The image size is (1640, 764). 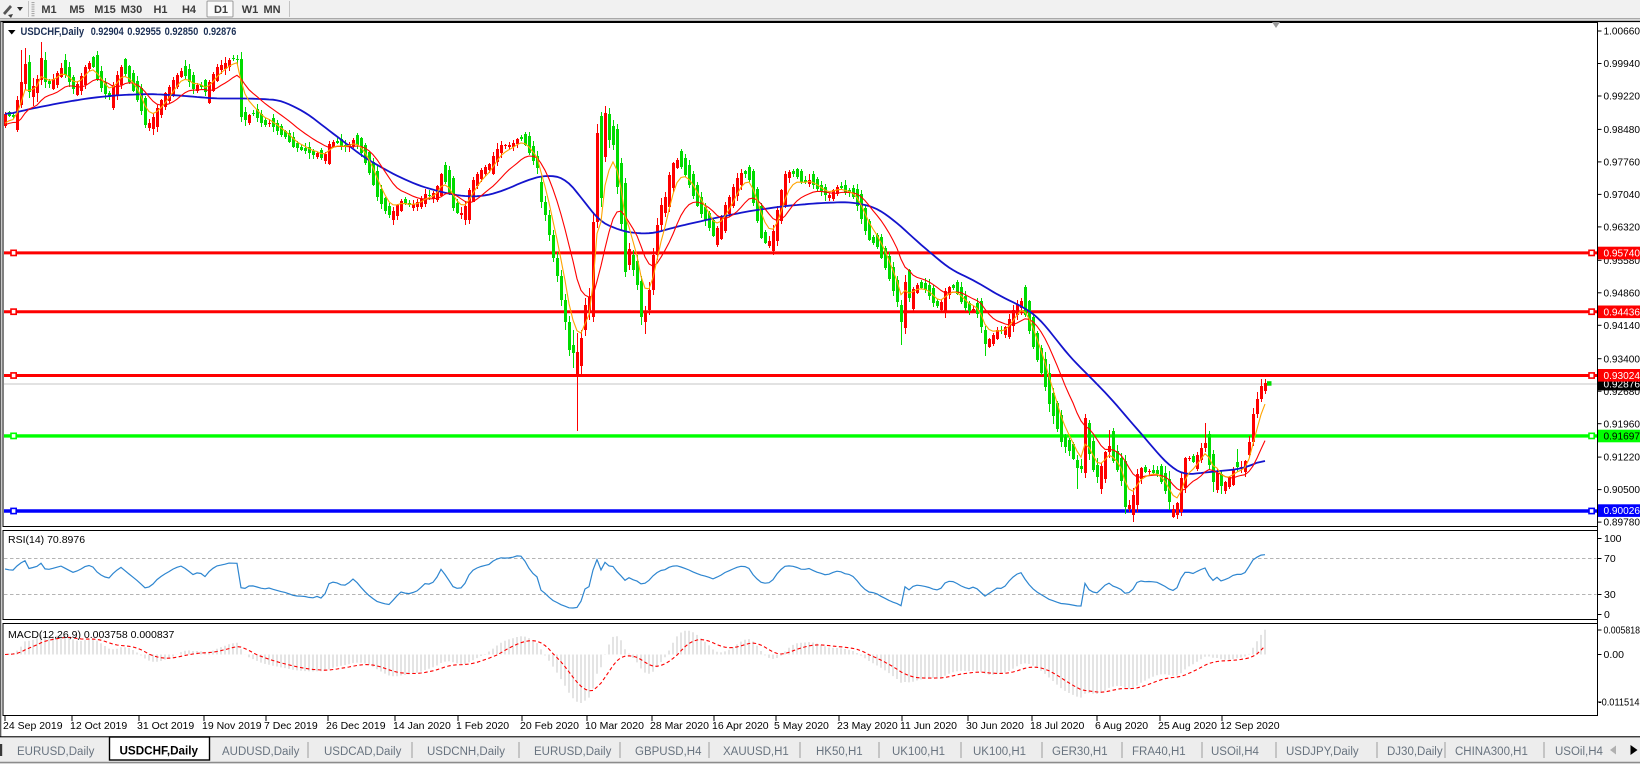 What do you see at coordinates (1614, 655) in the screenshot?
I see `svg-text: 0.00` at bounding box center [1614, 655].